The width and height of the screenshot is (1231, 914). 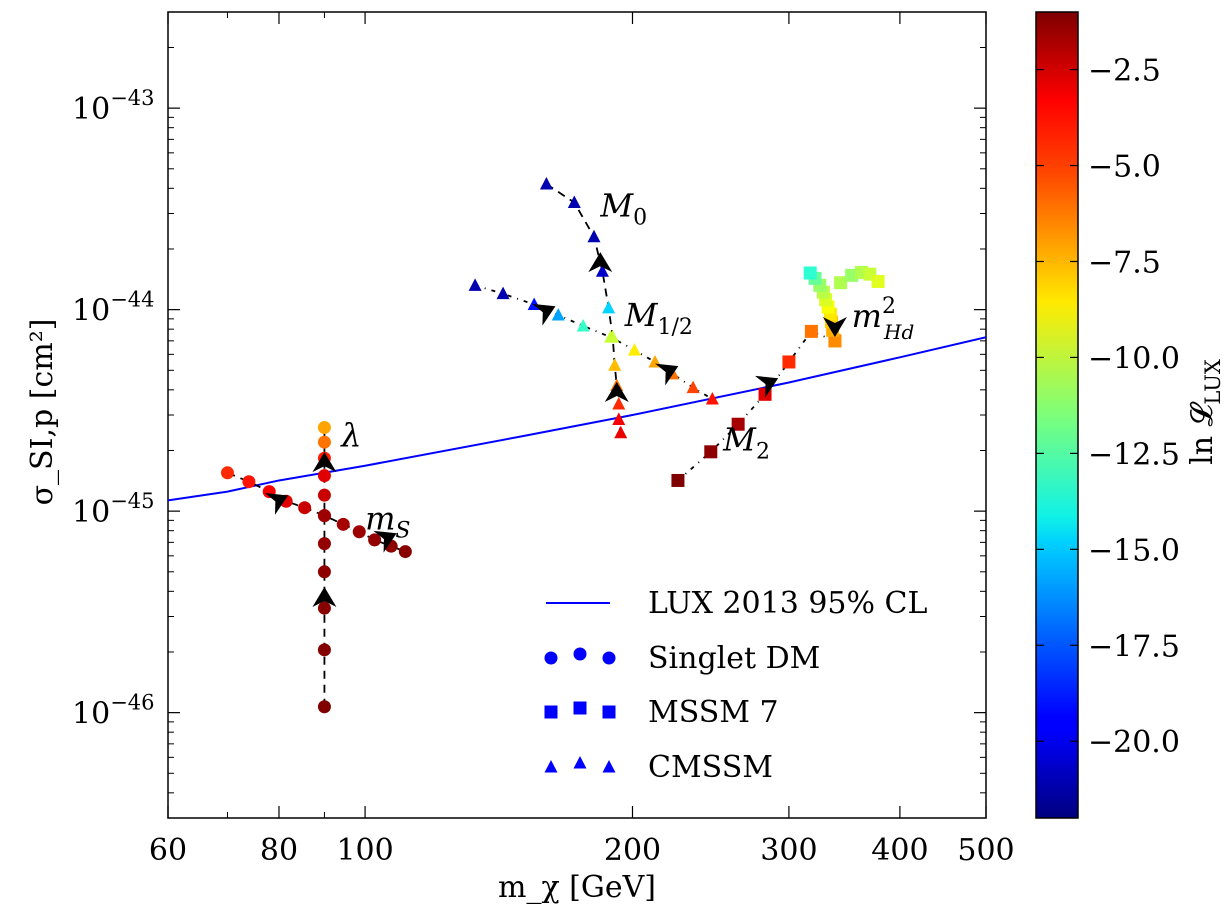 What do you see at coordinates (658, 318) in the screenshot?
I see `scan-annotation: M1/2` at bounding box center [658, 318].